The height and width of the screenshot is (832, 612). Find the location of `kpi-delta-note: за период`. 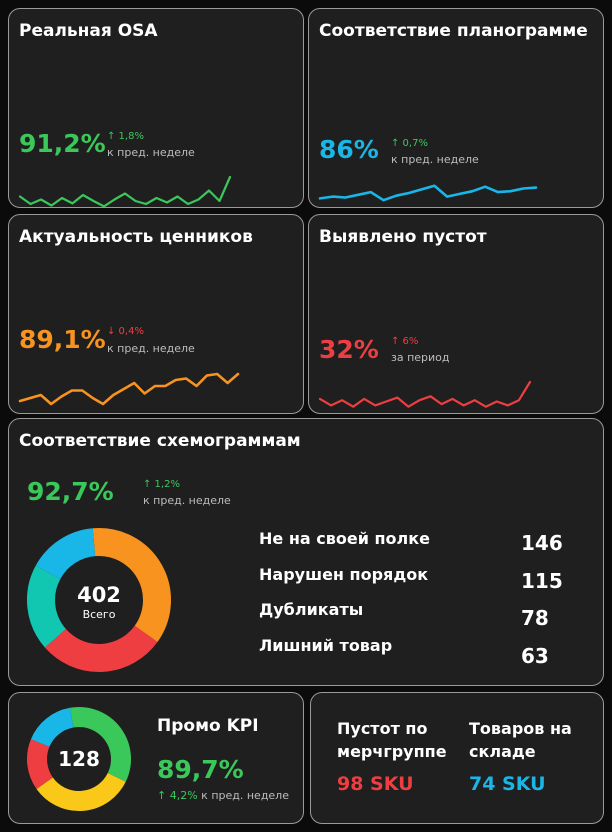

kpi-delta-note: за период is located at coordinates (420, 357).